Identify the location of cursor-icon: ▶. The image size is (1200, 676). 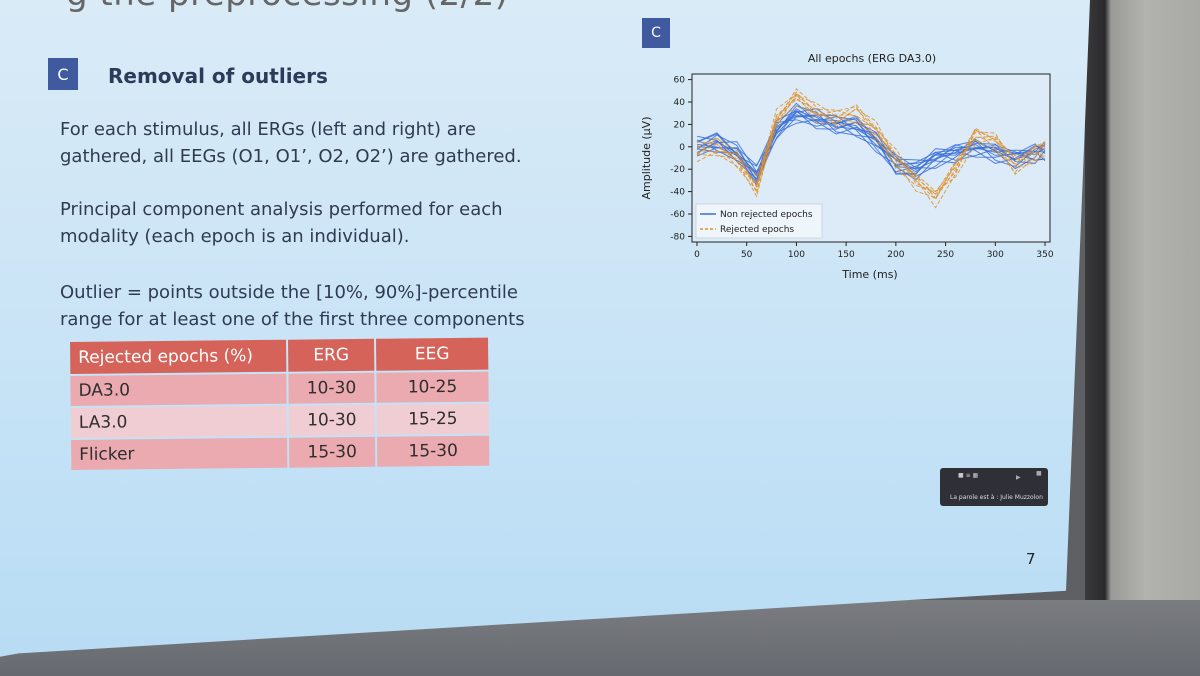
(1018, 477).